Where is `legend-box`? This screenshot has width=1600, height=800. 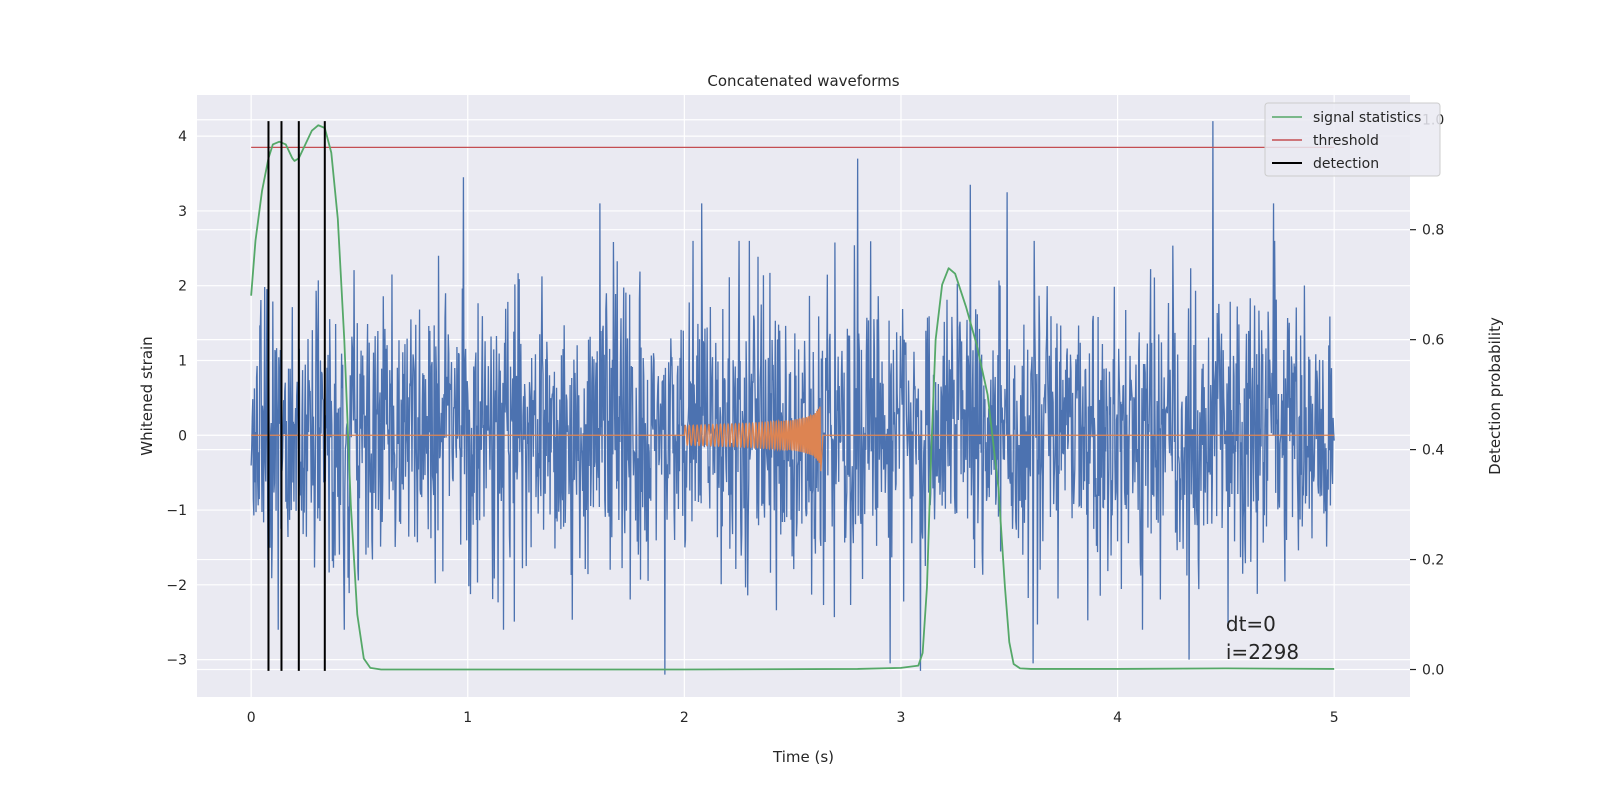 legend-box is located at coordinates (1352, 139).